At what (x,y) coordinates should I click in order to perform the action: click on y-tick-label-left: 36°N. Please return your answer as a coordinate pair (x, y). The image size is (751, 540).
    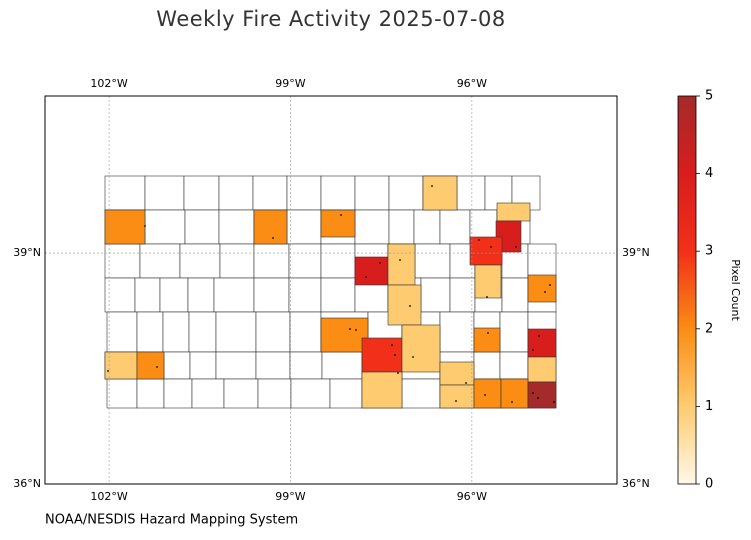
    Looking at the image, I should click on (27, 483).